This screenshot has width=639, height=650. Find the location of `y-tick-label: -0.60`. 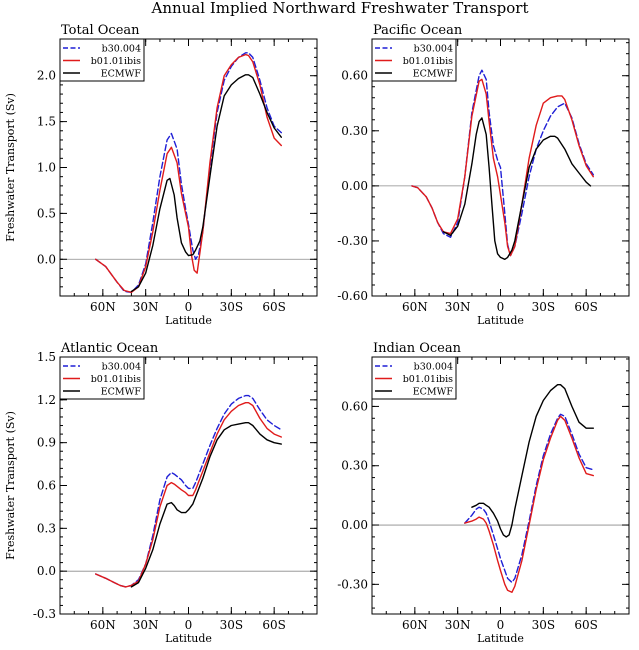

y-tick-label: -0.60 is located at coordinates (352, 296).